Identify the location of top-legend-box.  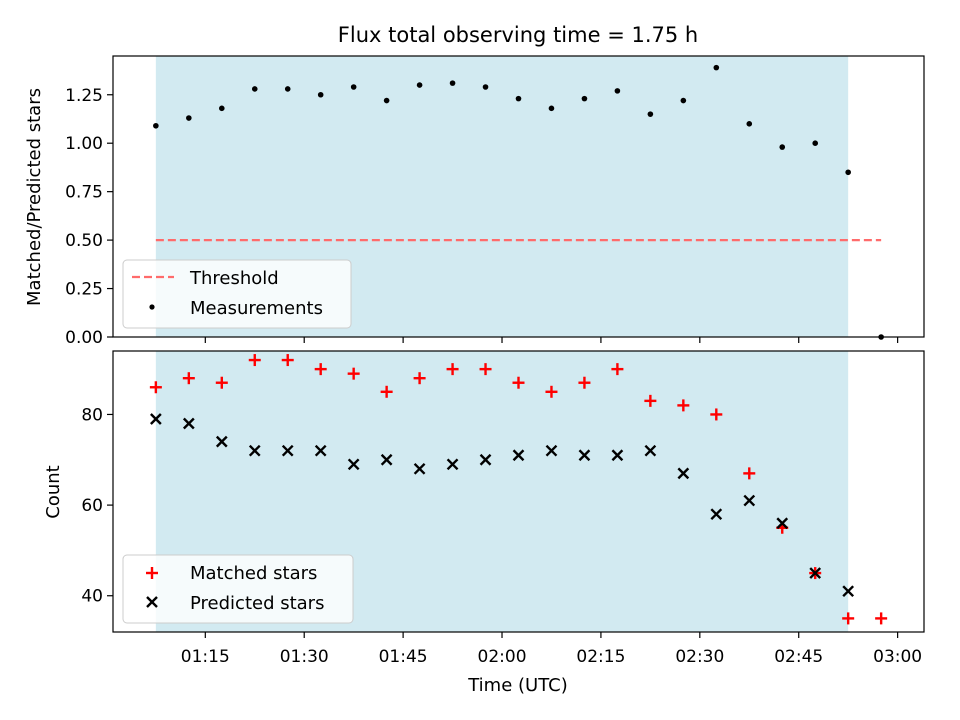
(237, 294).